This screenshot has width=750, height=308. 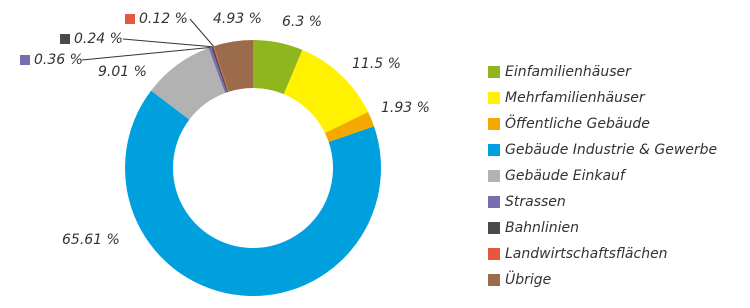 What do you see at coordinates (575, 98) in the screenshot?
I see `legend-label: Mehrfamilienhäuser` at bounding box center [575, 98].